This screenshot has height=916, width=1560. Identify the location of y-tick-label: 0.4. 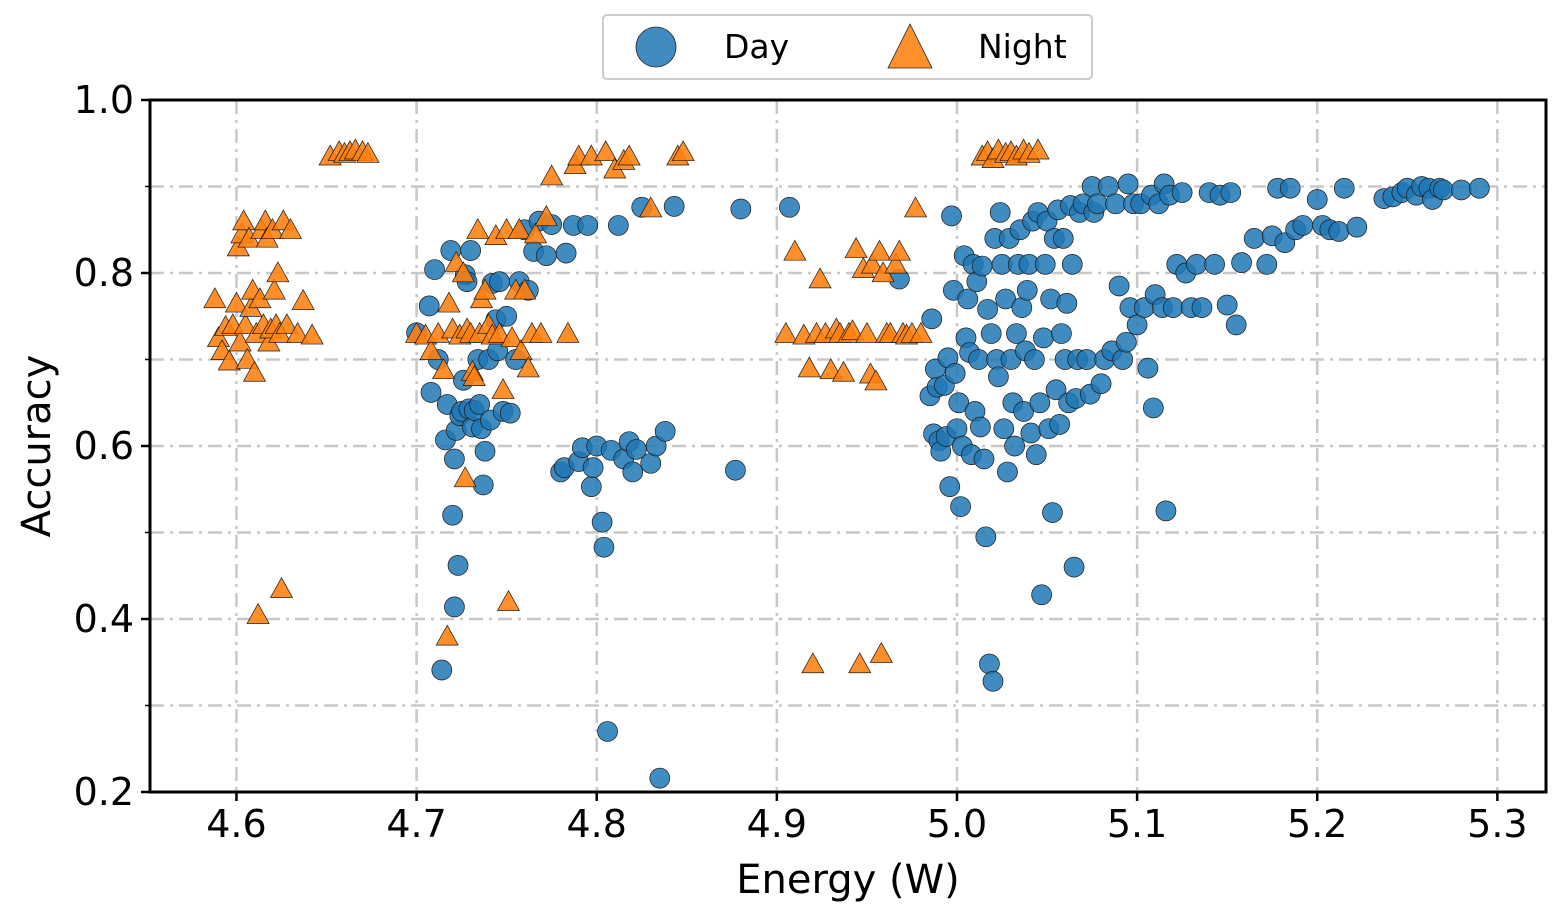
(104, 619).